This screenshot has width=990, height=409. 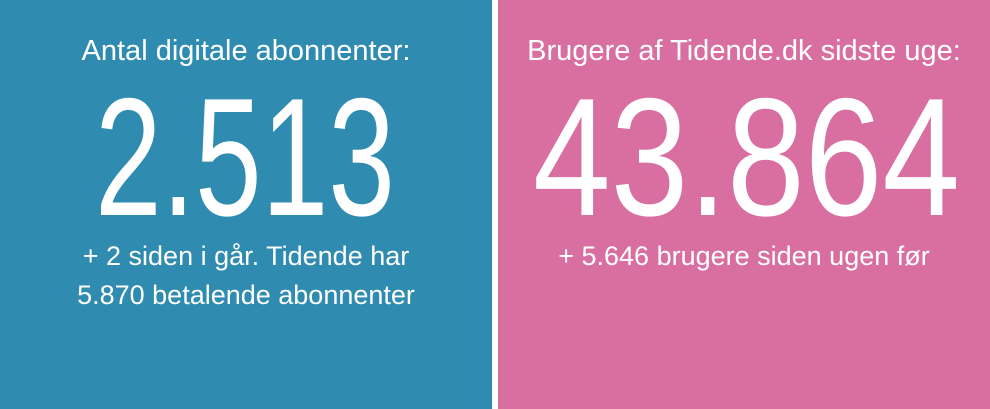 What do you see at coordinates (744, 256) in the screenshot?
I see `panel-subtitle: + 5.646 brugere siden ugen før` at bounding box center [744, 256].